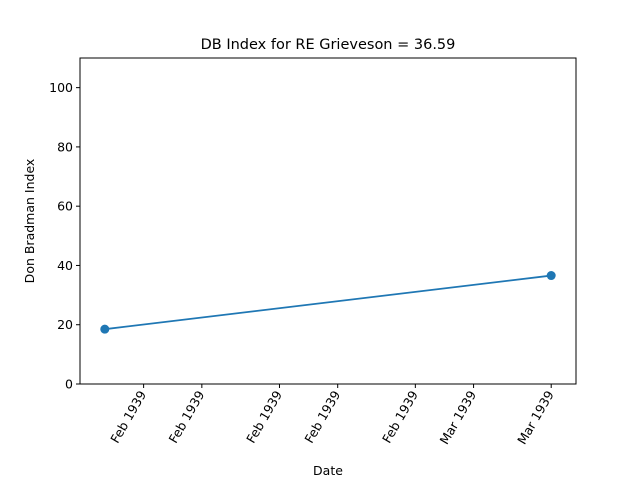  I want to click on y-tick-label: 100, so click(61, 87).